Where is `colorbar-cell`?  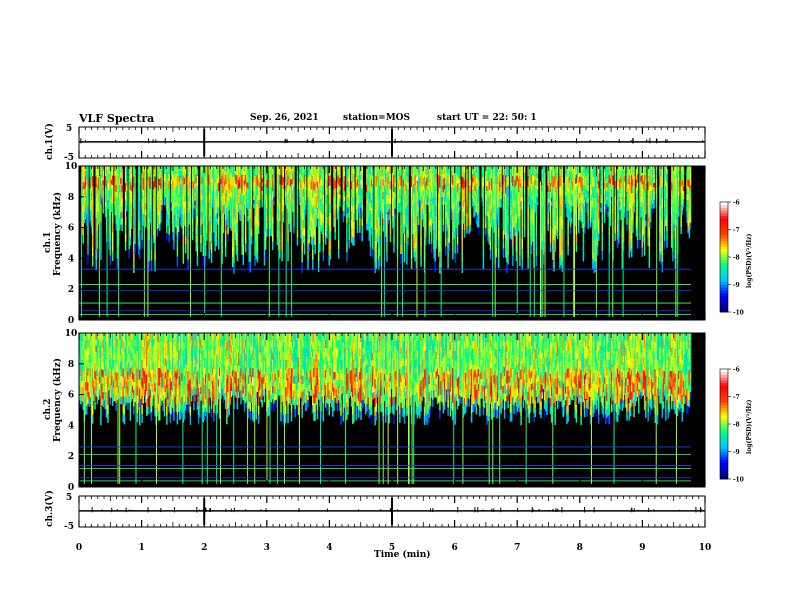
colorbar-cell is located at coordinates (724, 278).